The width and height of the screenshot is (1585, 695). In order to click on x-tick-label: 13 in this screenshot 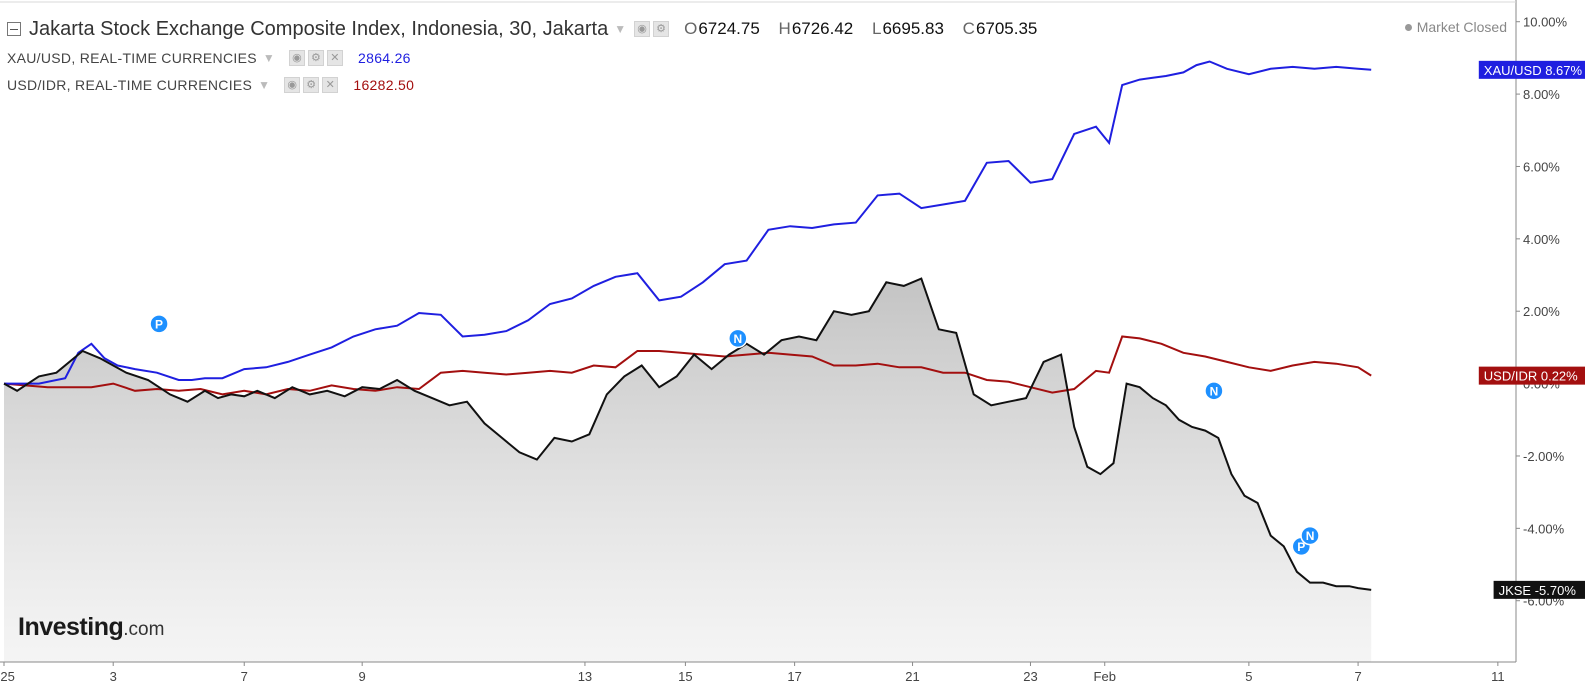, I will do `click(585, 676)`.